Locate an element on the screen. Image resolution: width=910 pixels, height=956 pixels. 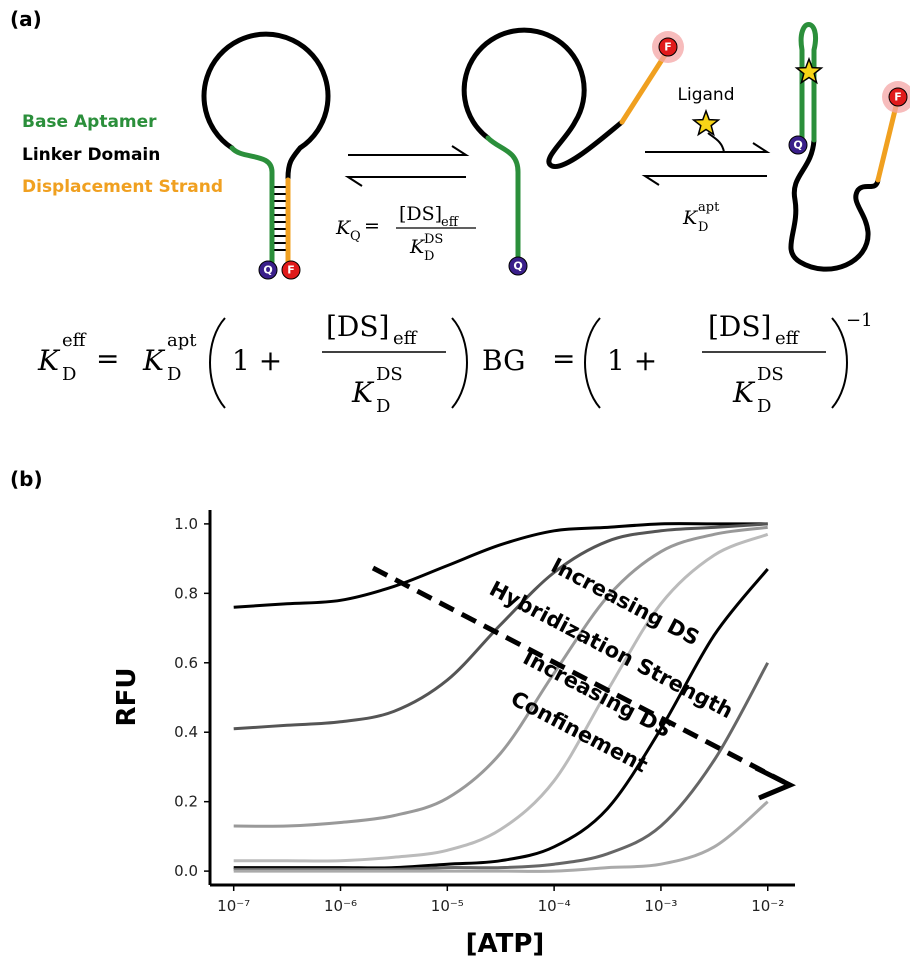
legend-entry: Displacement Strand is located at coordinates (122, 187).